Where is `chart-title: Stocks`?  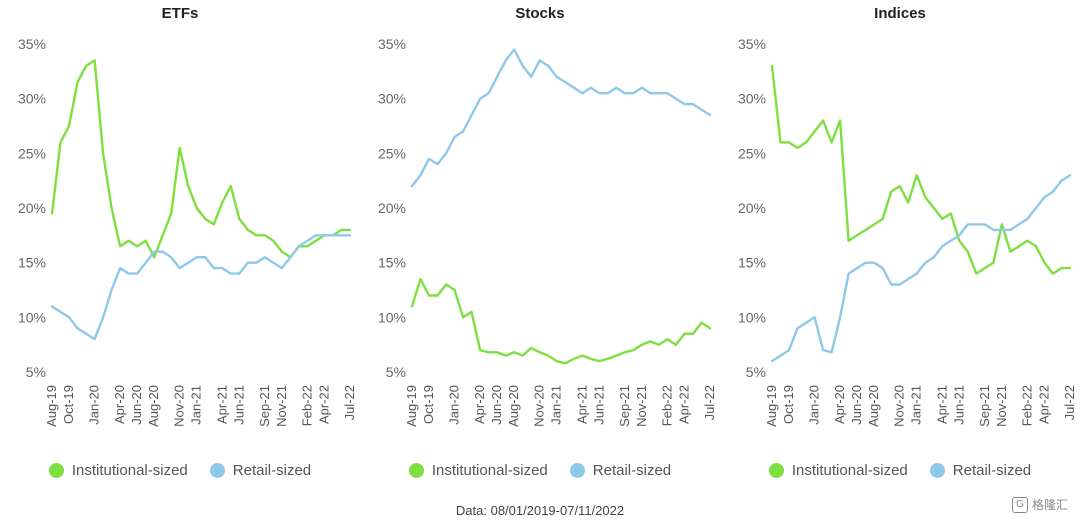 chart-title: Stocks is located at coordinates (540, 13).